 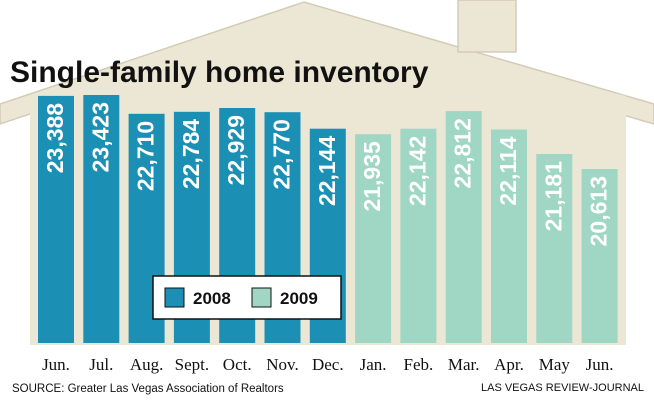 I want to click on bar-value-label: 22,710, so click(x=146, y=156).